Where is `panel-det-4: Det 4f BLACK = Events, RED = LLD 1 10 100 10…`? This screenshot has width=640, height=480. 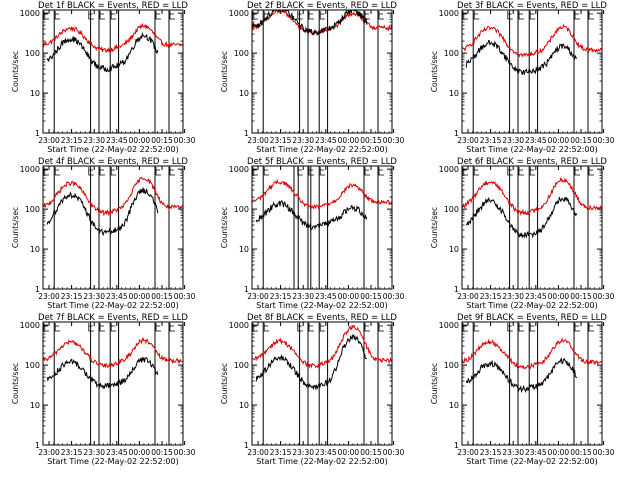 panel-det-4: Det 4f BLACK = Events, RED = LLD 1 10 100 10… is located at coordinates (103, 233).